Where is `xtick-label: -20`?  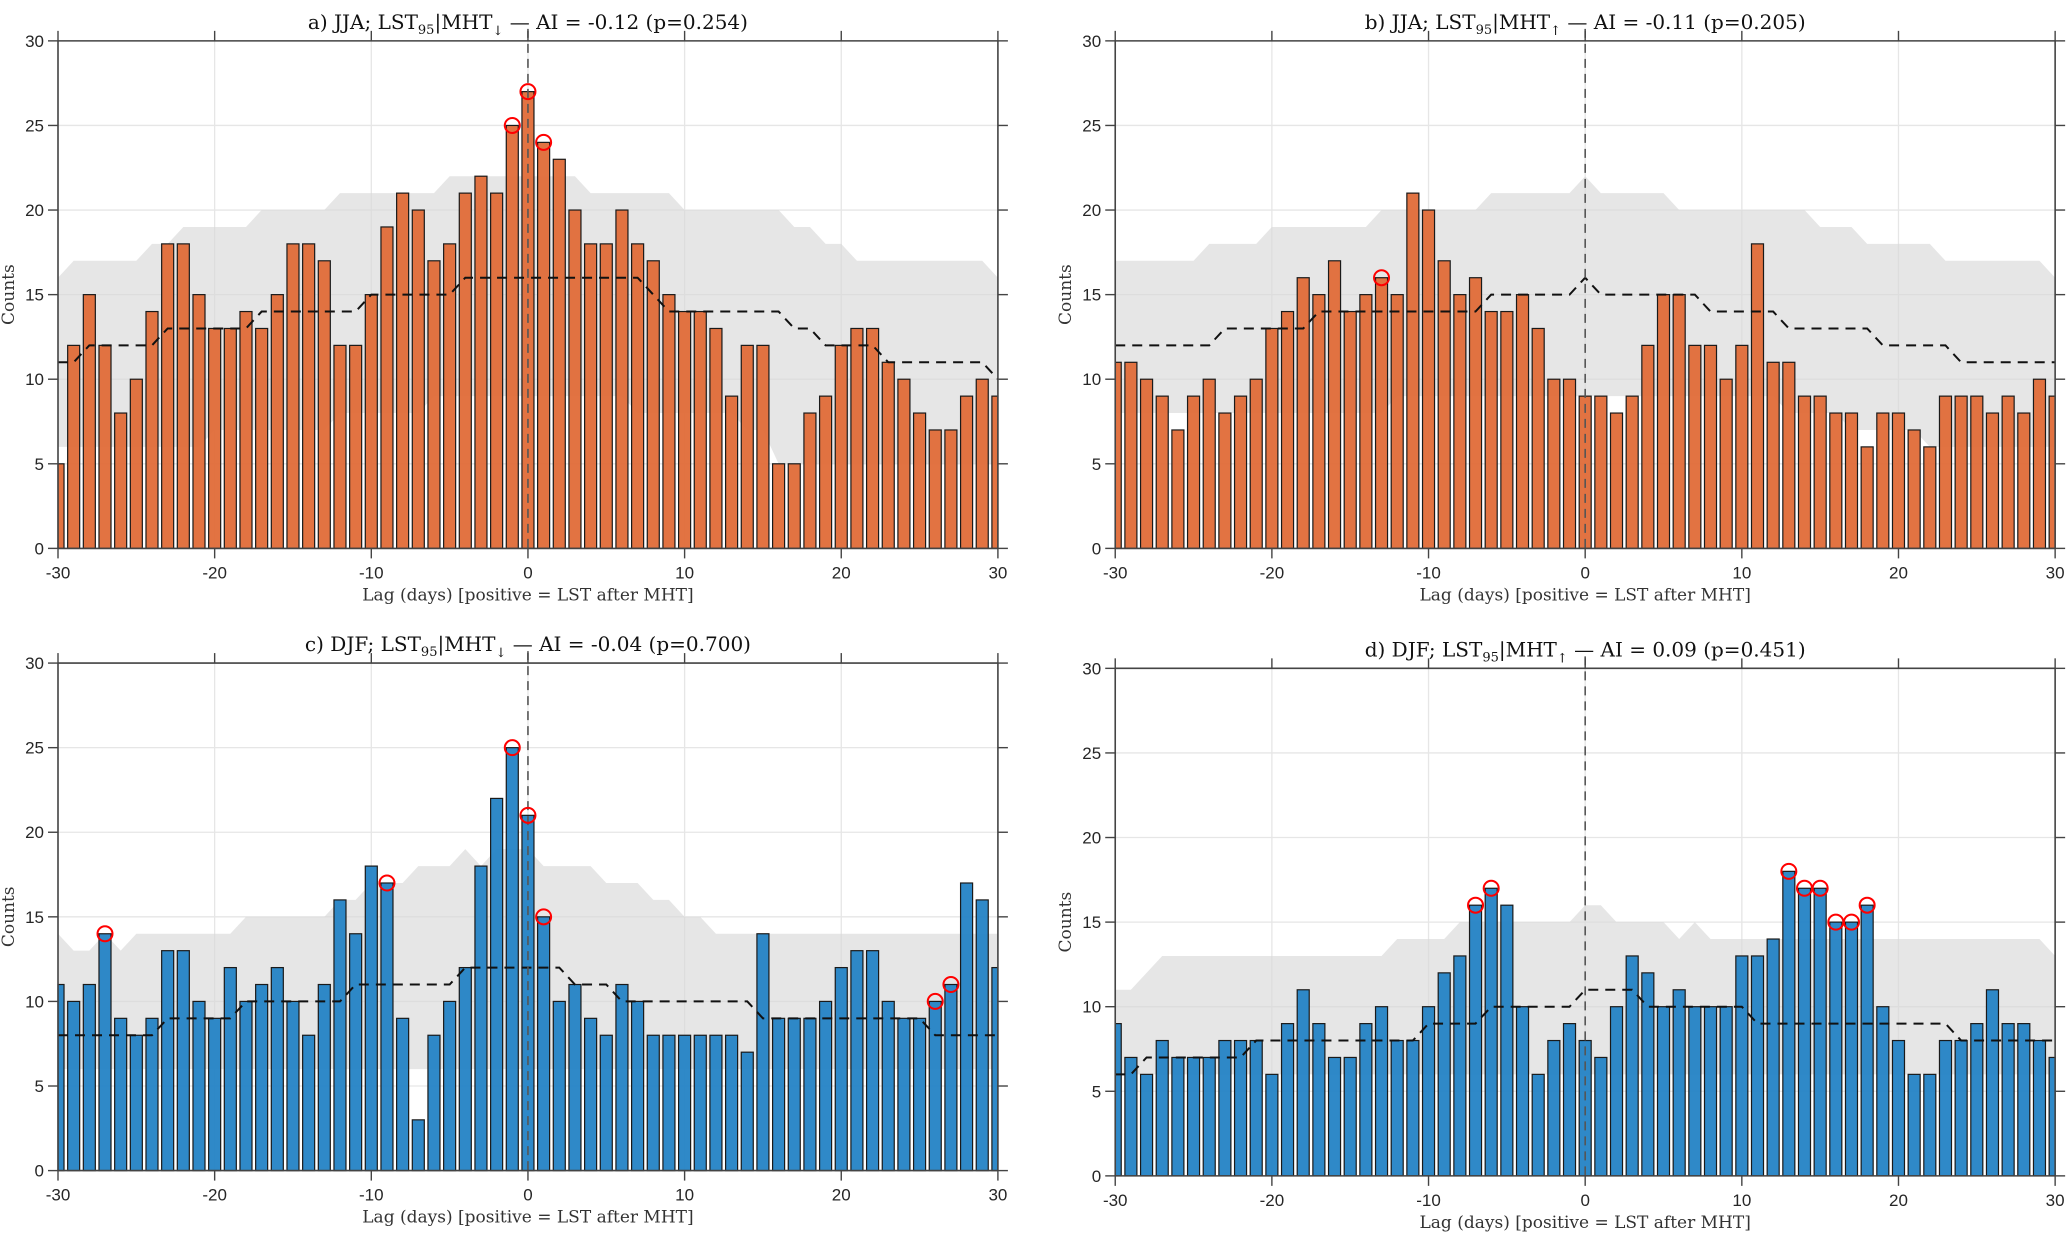
xtick-label: -20 is located at coordinates (1272, 1200).